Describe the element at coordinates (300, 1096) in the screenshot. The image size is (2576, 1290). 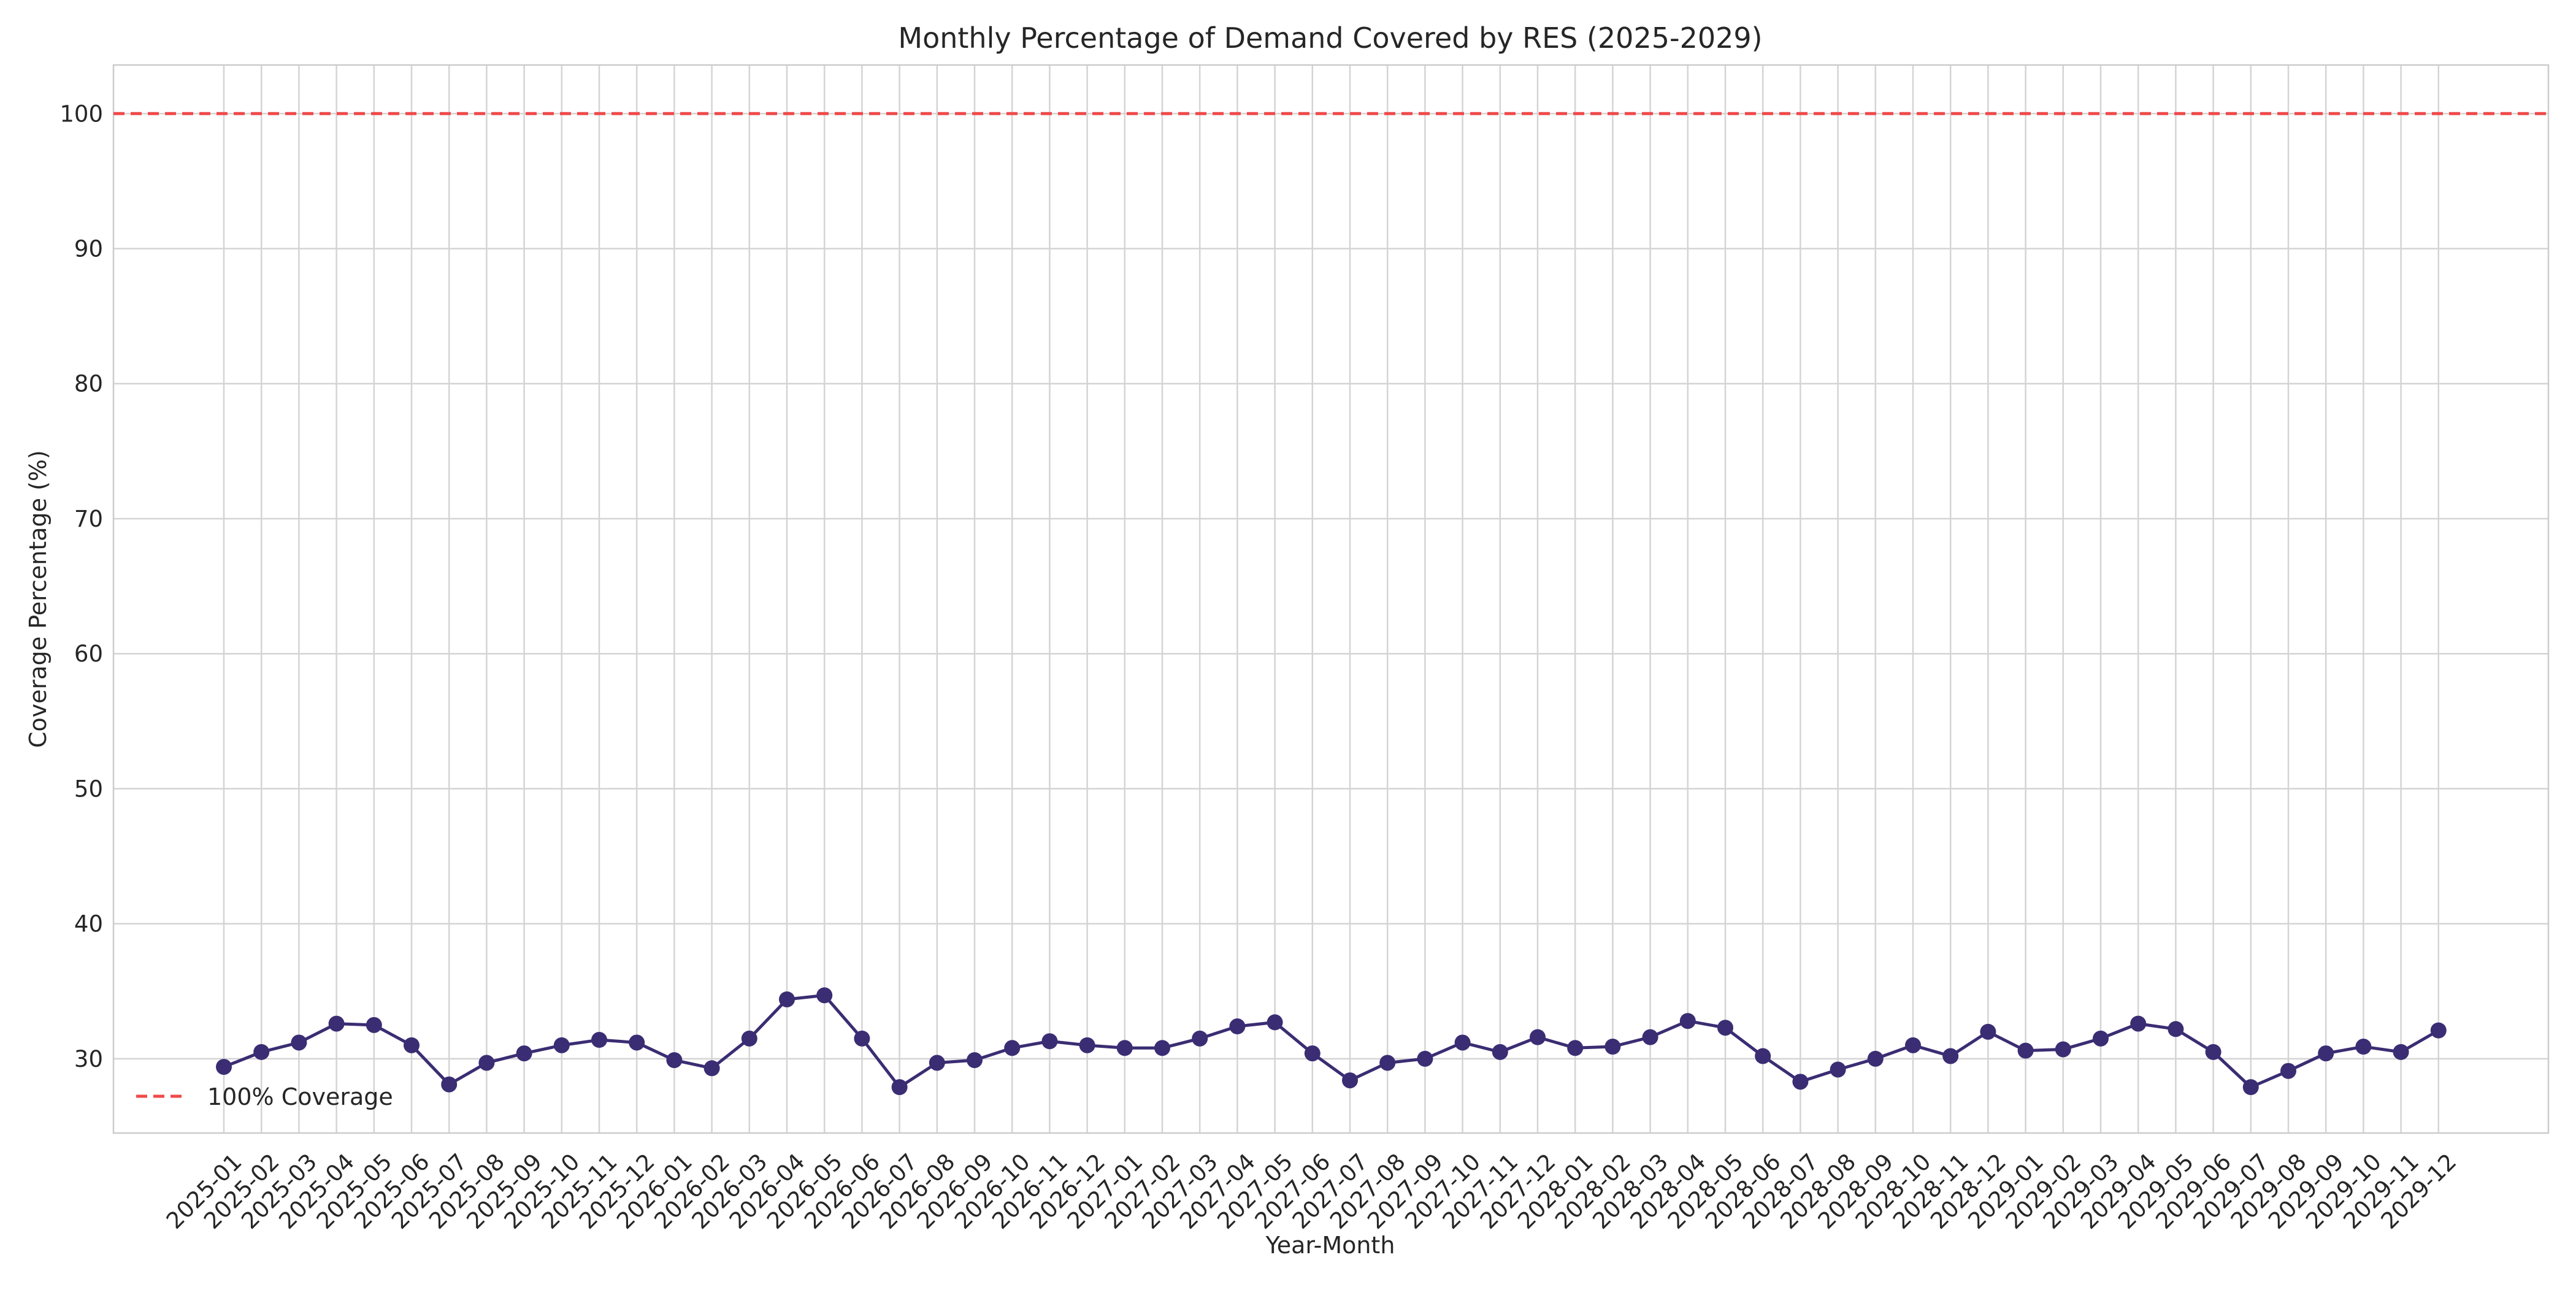
I see `legend-label-reference-line: 100% Coverage` at that location.